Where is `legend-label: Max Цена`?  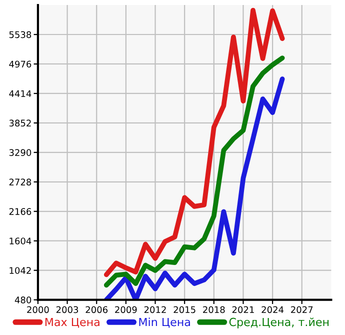 legend-label: Max Цена is located at coordinates (72, 323).